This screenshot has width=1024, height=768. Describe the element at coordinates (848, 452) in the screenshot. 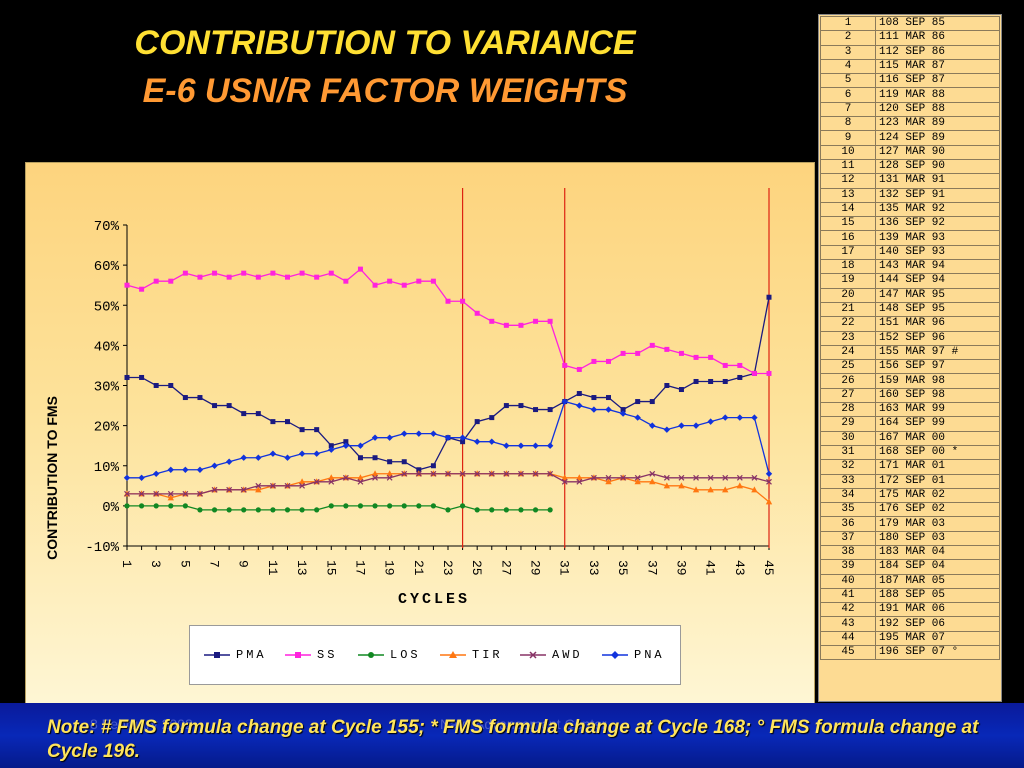

I see `cycle-index-cell: 31` at that location.